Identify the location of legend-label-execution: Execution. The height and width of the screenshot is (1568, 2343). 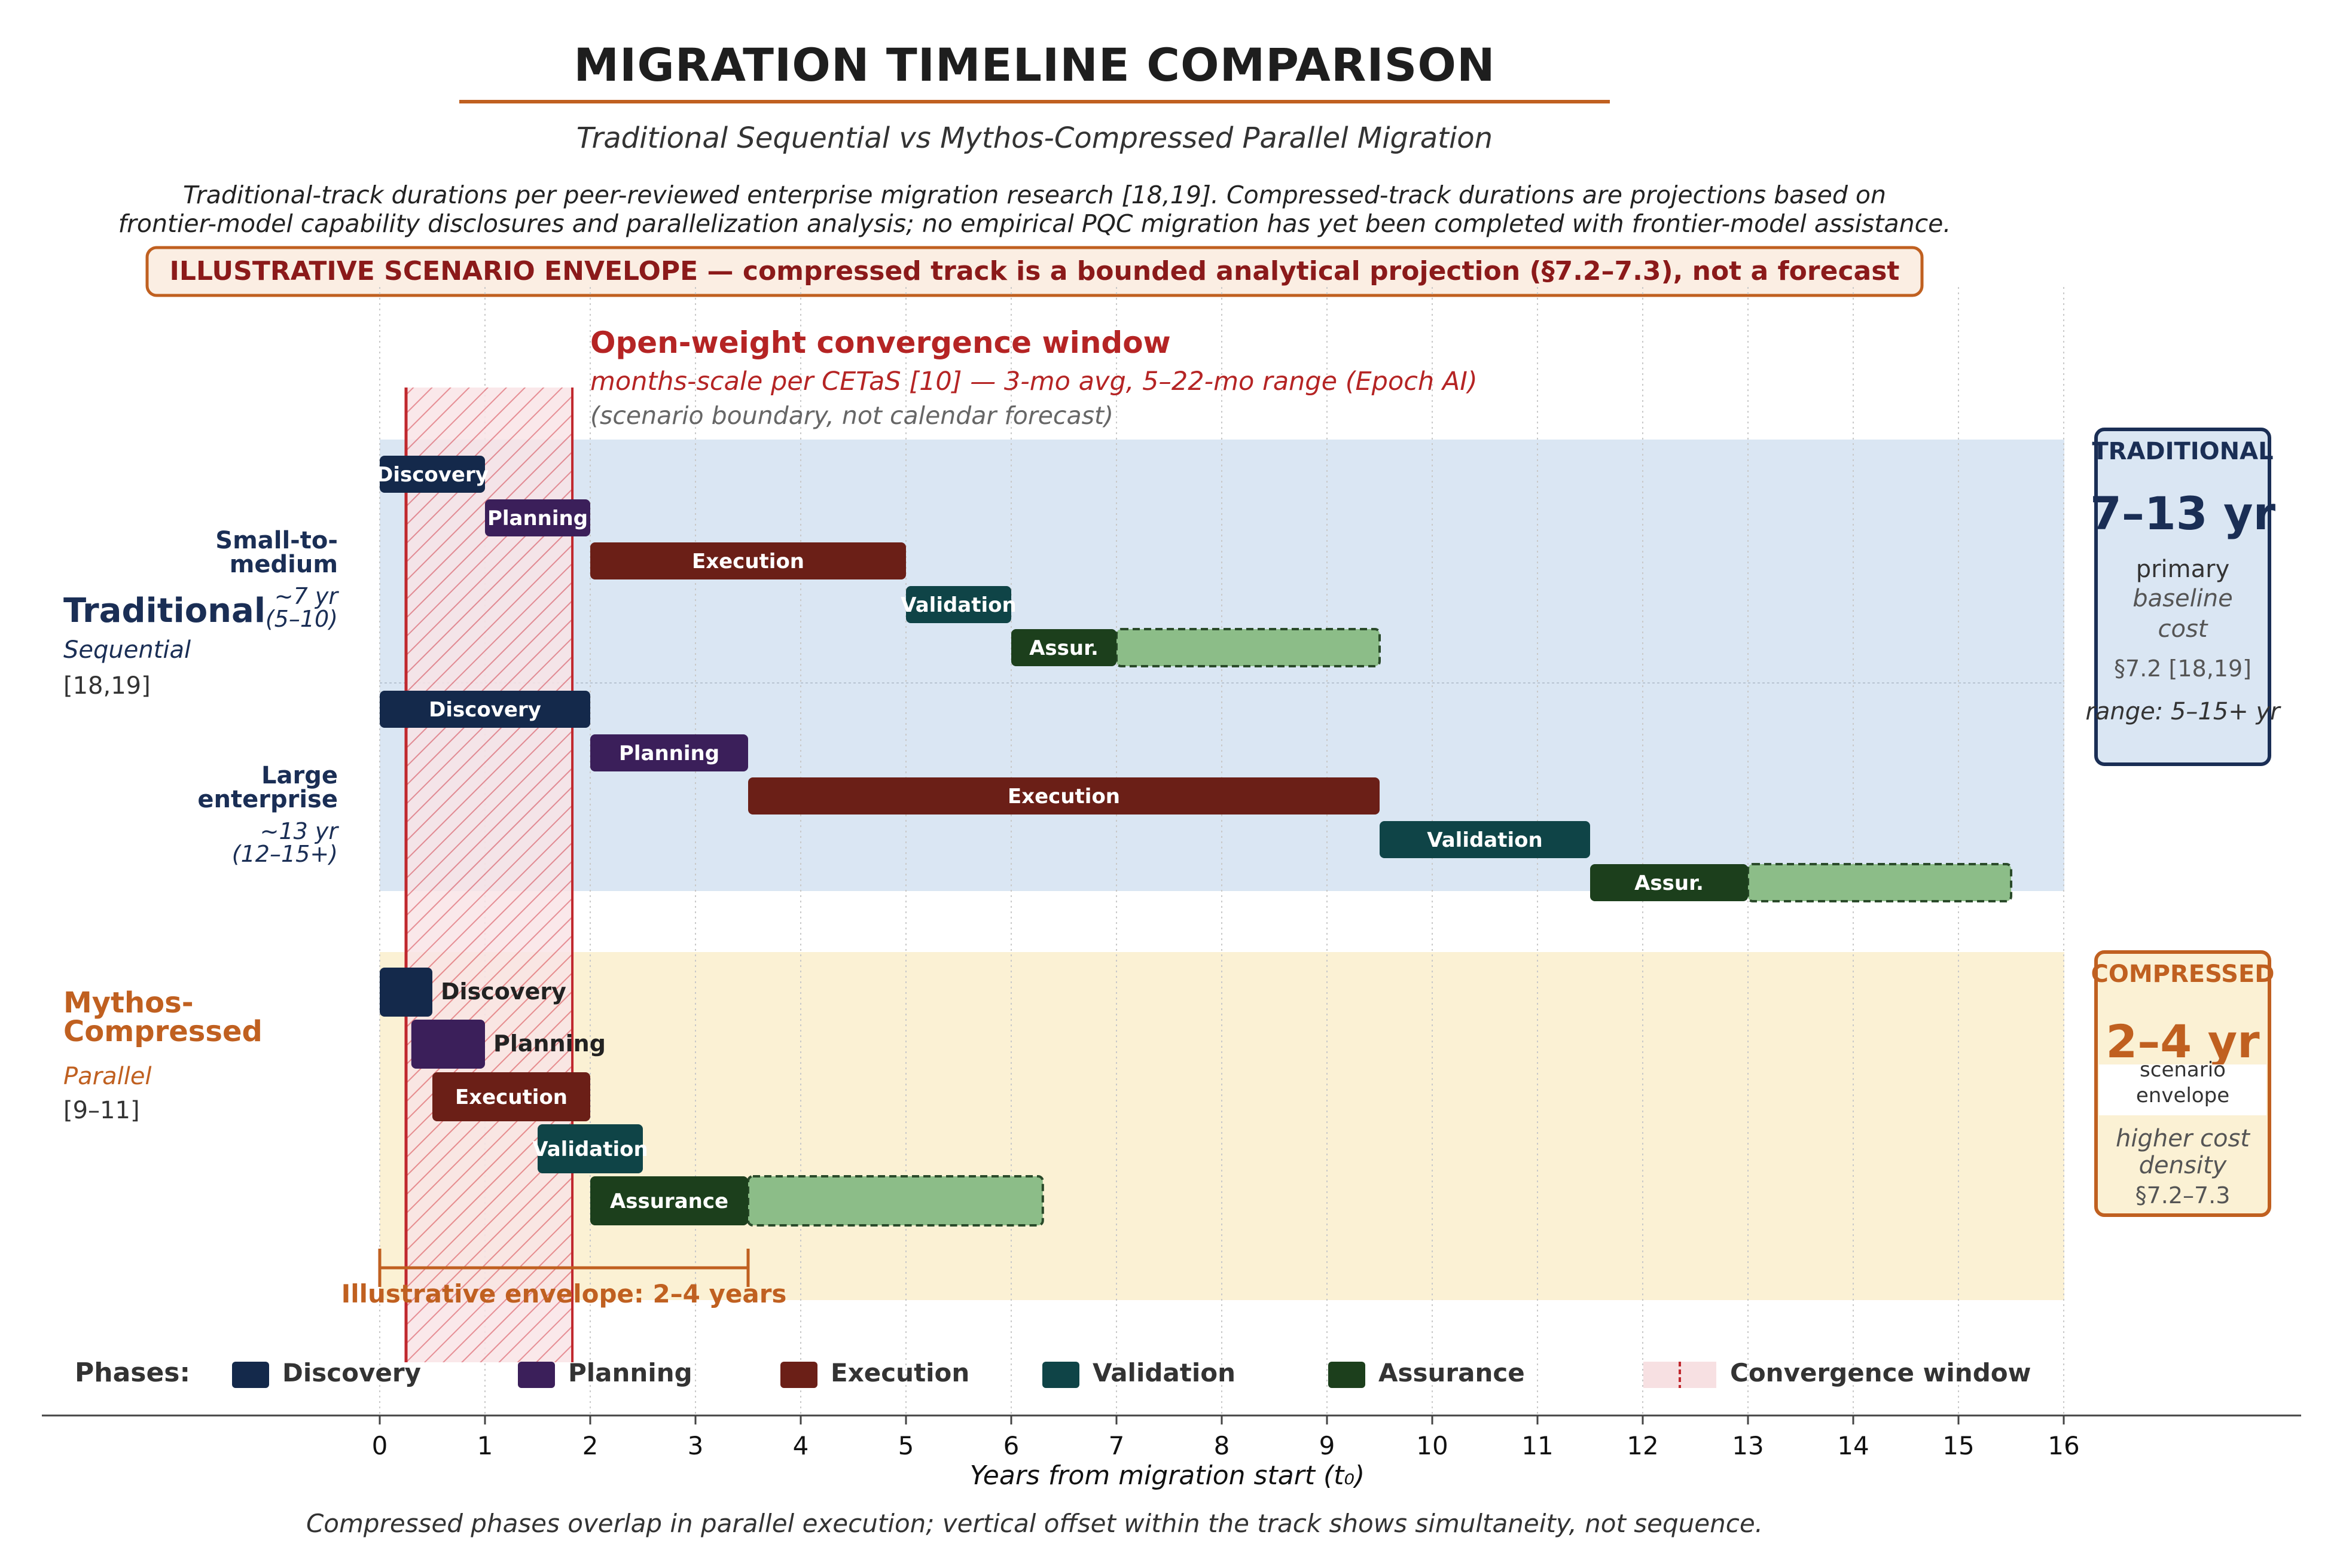
(900, 1372).